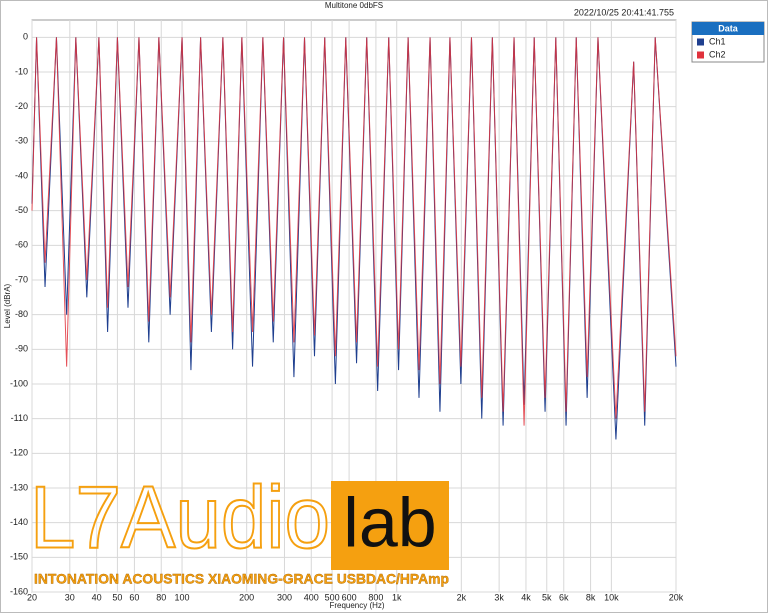 The width and height of the screenshot is (768, 613). Describe the element at coordinates (356, 605) in the screenshot. I see `x-axis-label: Frequency (Hz)` at that location.